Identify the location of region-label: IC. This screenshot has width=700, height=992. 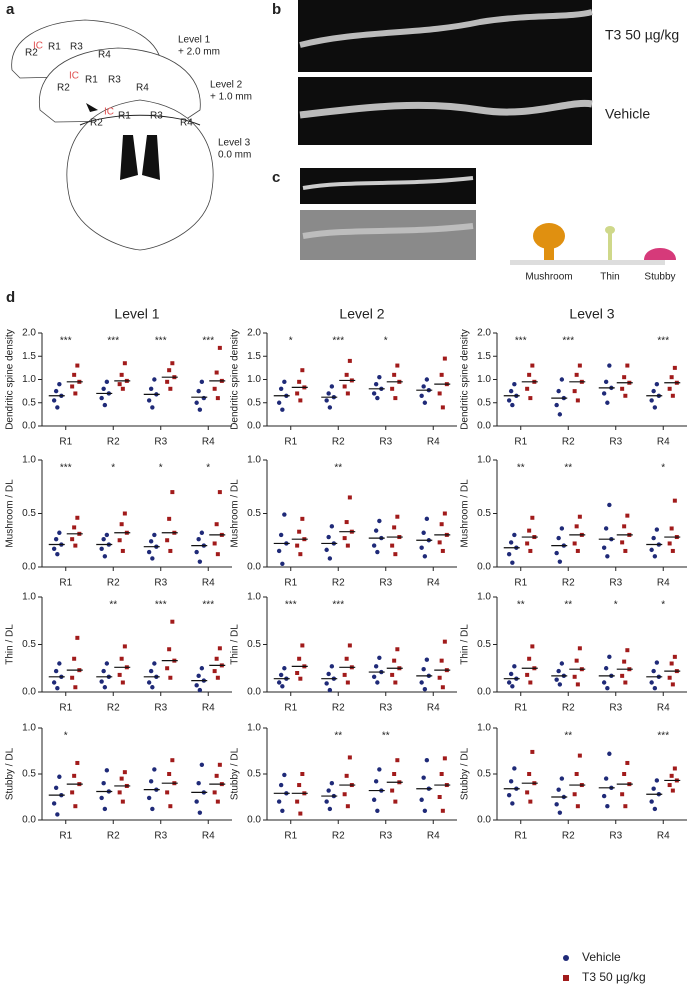
(38, 46).